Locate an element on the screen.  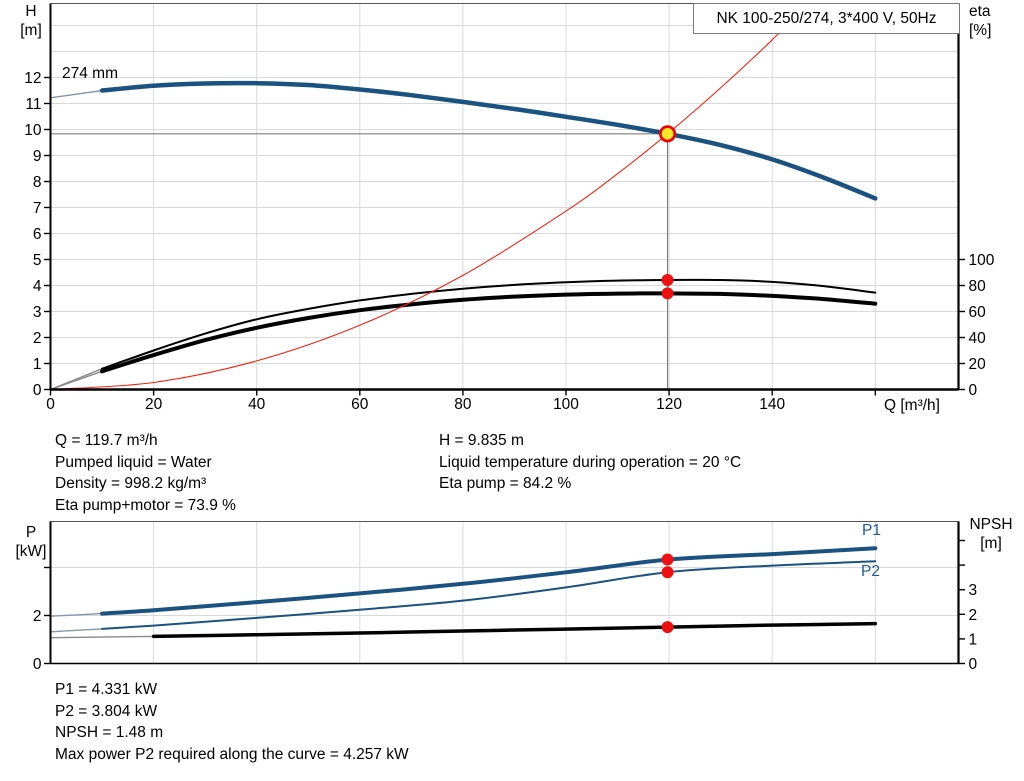
y2-axis-tick-label: 1 is located at coordinates (973, 639).